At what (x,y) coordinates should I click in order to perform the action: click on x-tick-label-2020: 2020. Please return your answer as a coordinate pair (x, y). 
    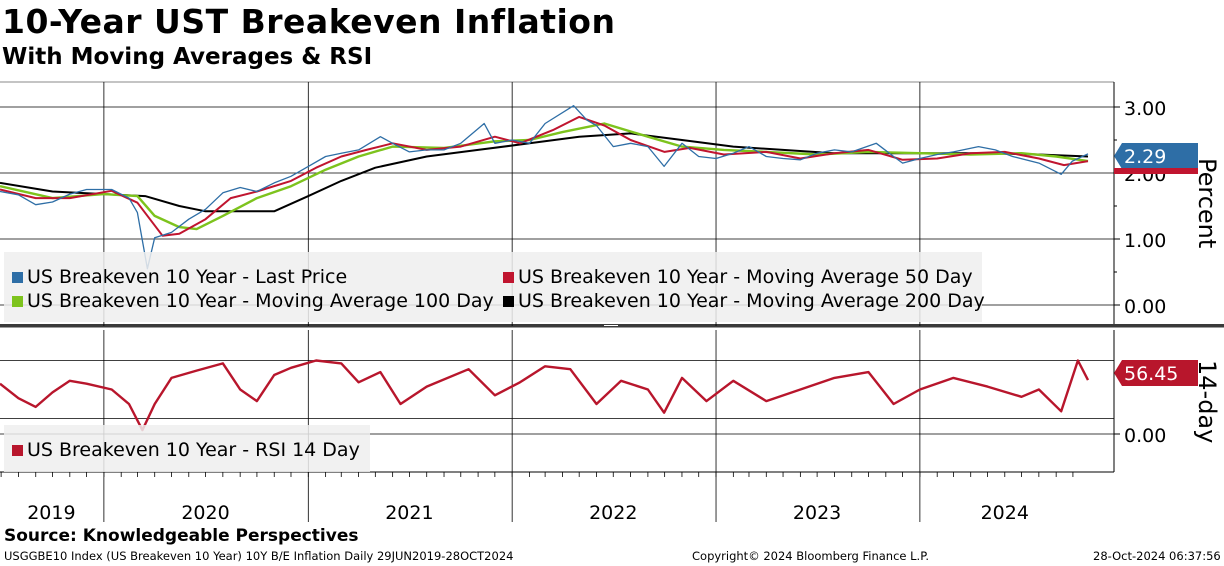
    Looking at the image, I should click on (205, 513).